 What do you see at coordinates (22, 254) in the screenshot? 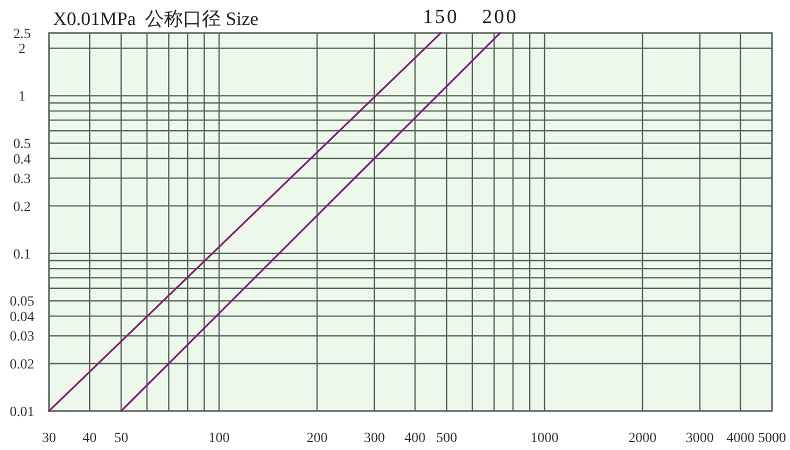
I see `y-tick-label: 0.1` at bounding box center [22, 254].